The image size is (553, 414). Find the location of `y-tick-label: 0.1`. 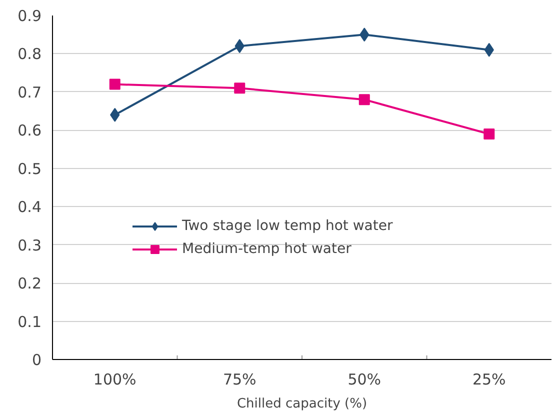

y-tick-label: 0.1 is located at coordinates (30, 321).